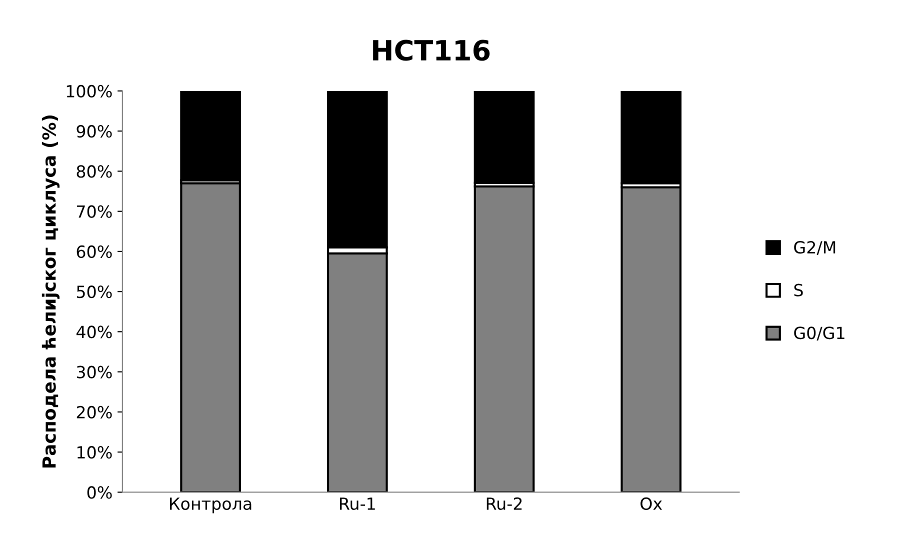 This screenshot has width=907, height=535. Describe the element at coordinates (211, 506) in the screenshot. I see `x-tick-label: Контрола` at that location.